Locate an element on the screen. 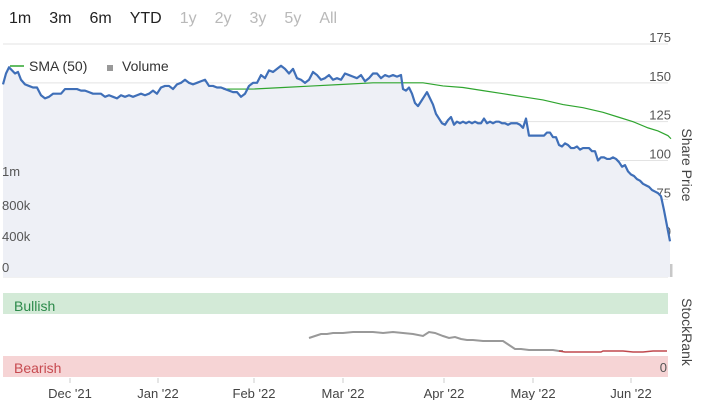 The width and height of the screenshot is (701, 400). y-tick-label: 100 is located at coordinates (660, 154).